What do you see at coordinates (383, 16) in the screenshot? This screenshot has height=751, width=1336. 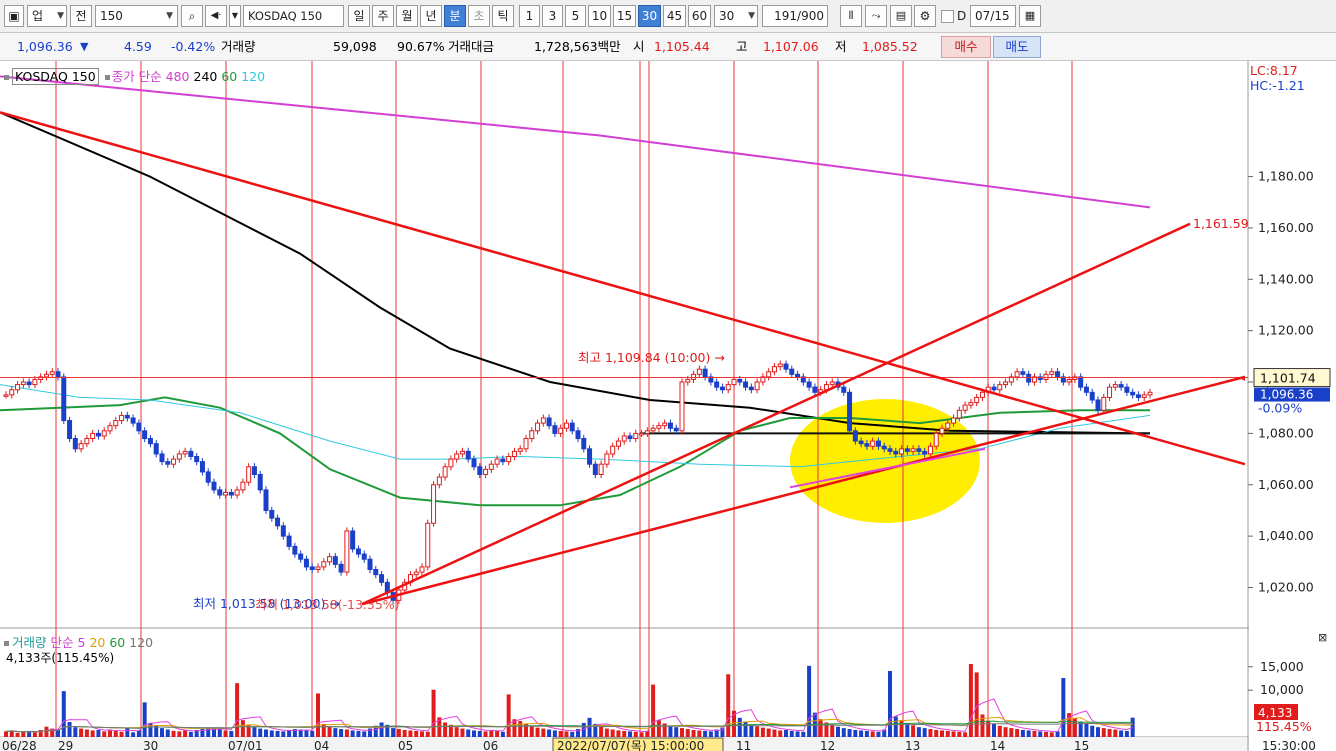 I see `period-week: 주` at bounding box center [383, 16].